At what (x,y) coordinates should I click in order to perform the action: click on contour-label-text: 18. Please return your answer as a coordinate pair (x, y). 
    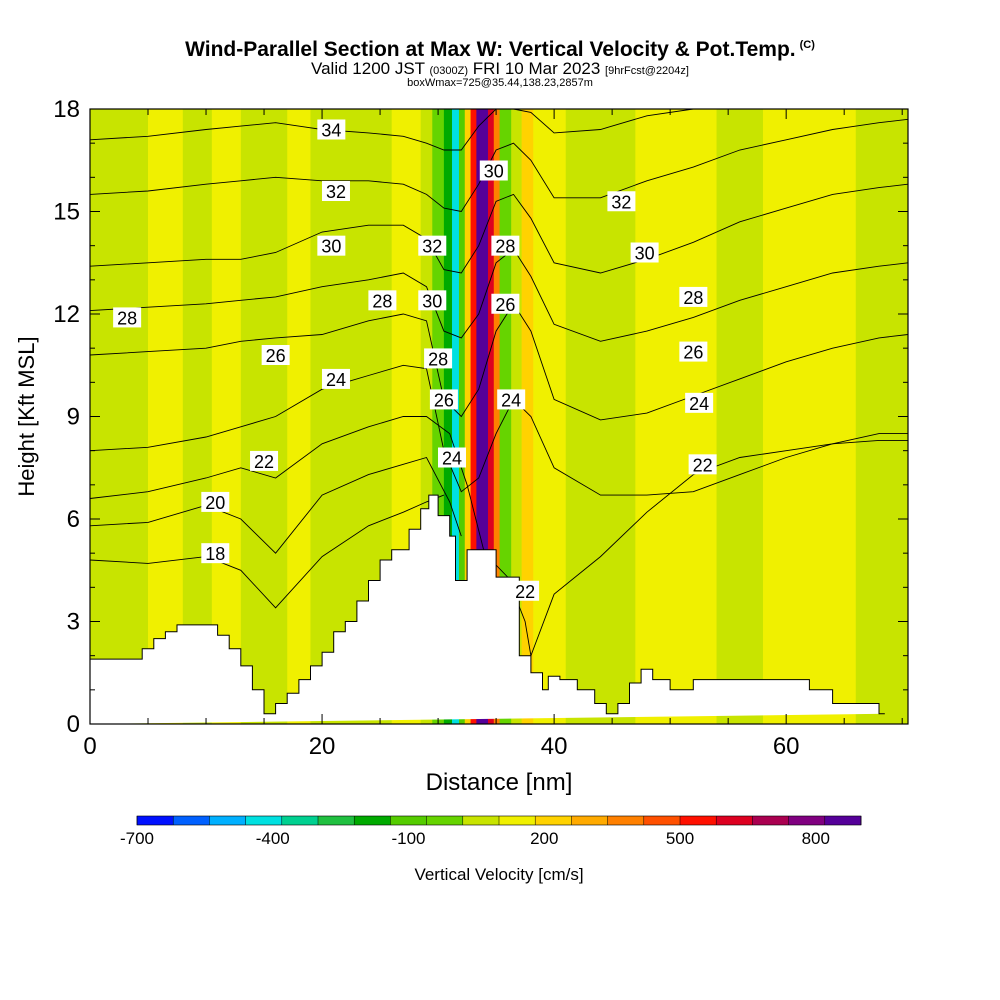
    Looking at the image, I should click on (215, 554).